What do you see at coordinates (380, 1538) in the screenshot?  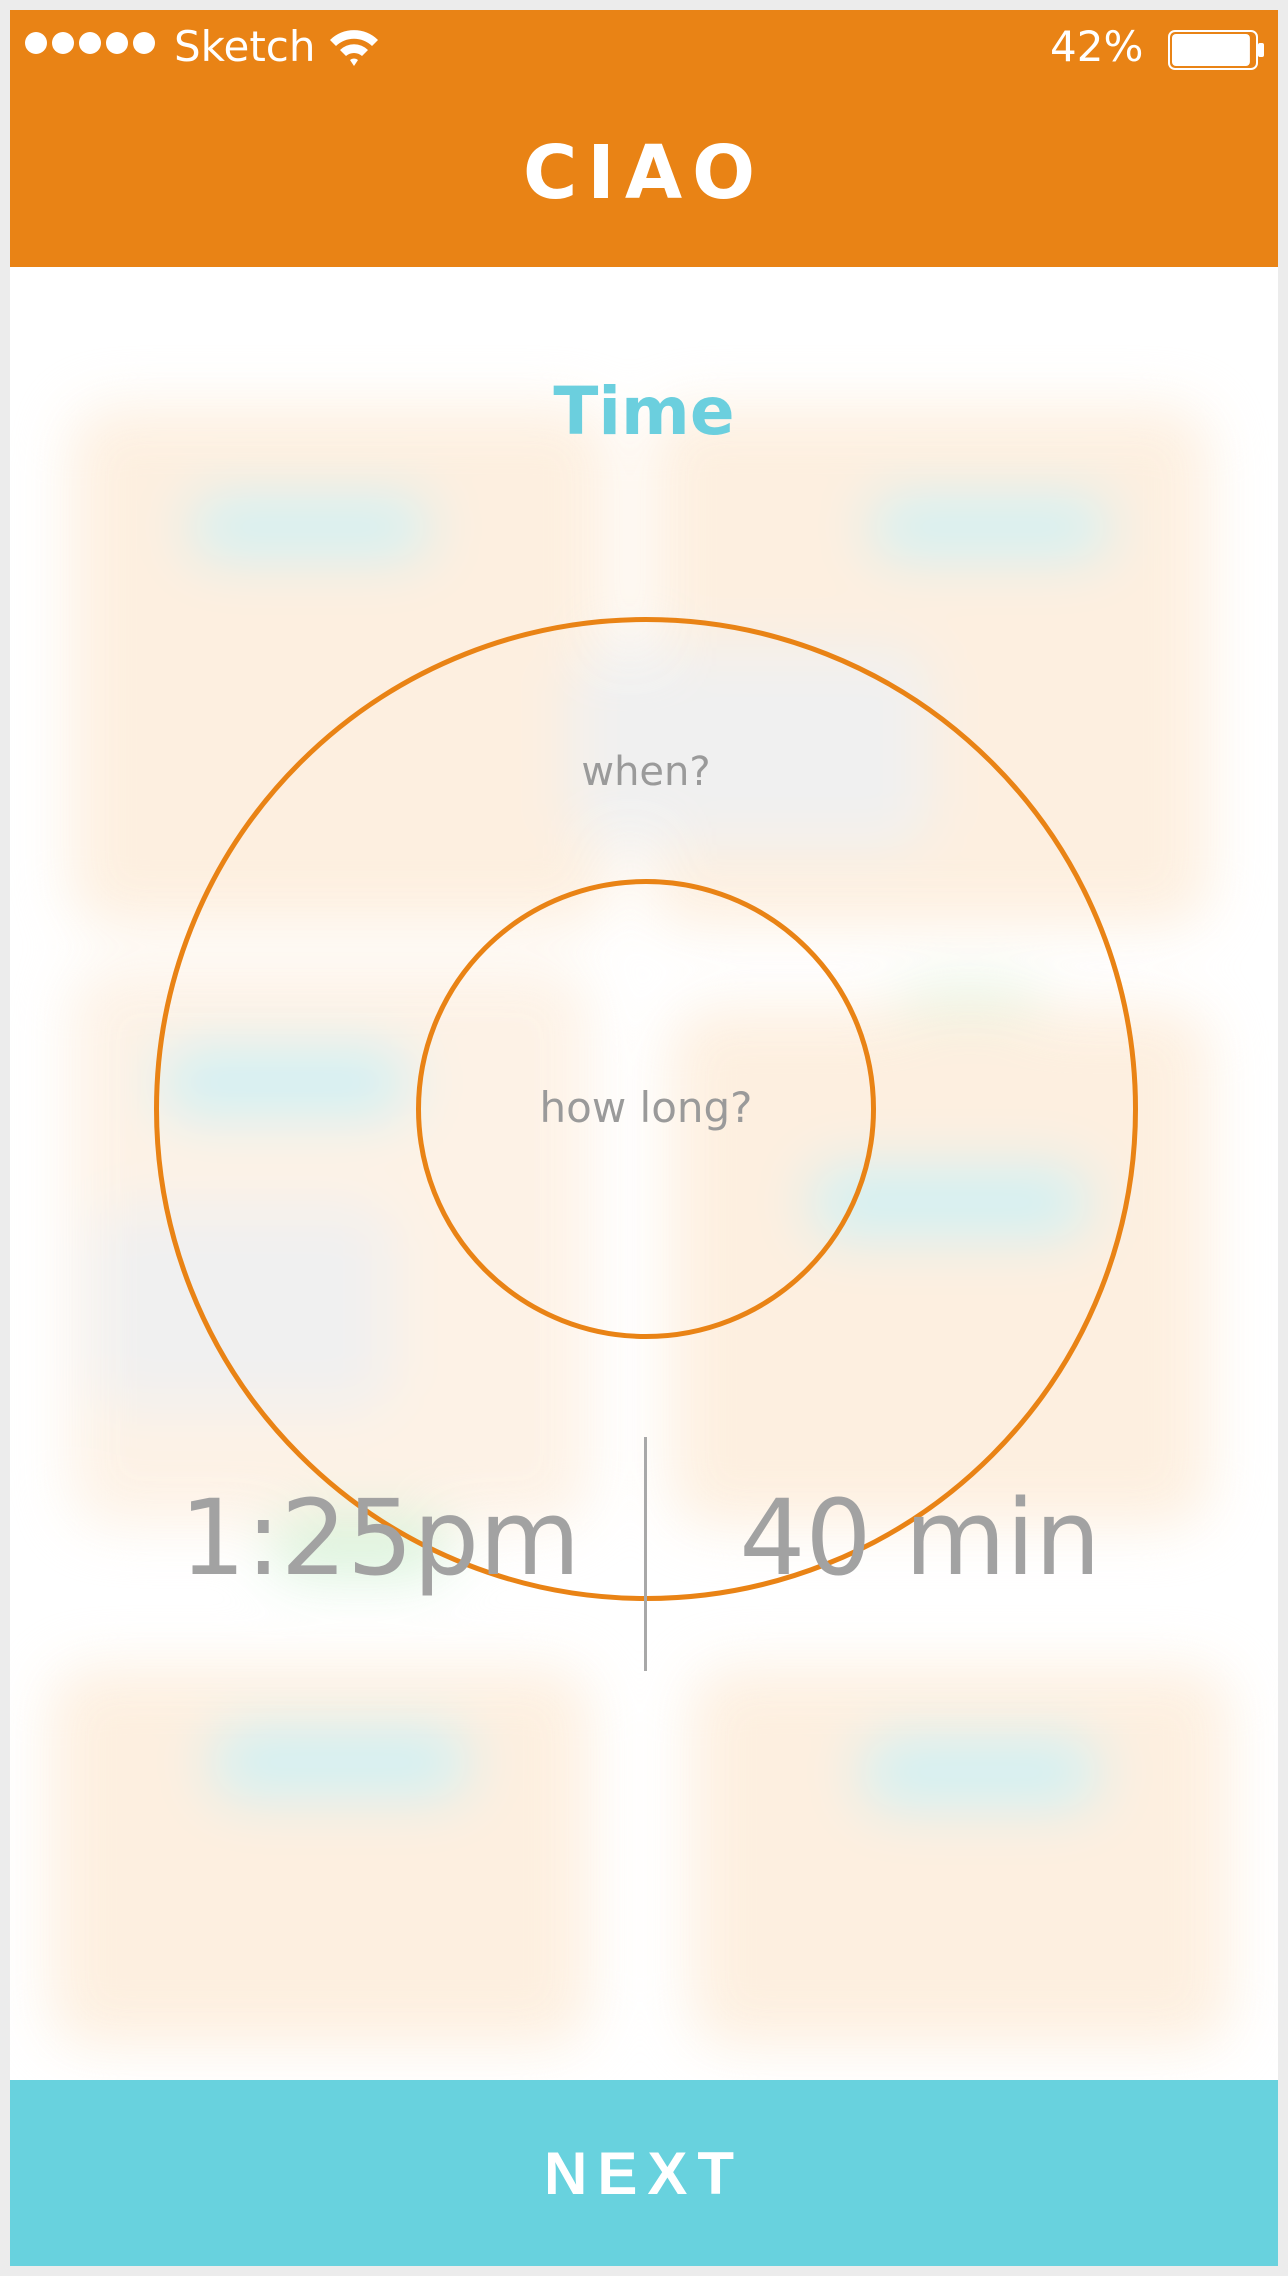 I see `start-time-value: 1:25pm` at bounding box center [380, 1538].